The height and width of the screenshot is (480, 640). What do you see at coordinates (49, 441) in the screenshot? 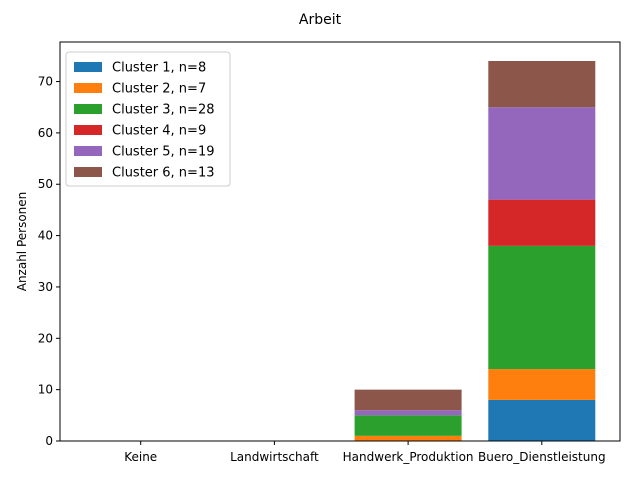
I see `y-tick-label: 0` at bounding box center [49, 441].